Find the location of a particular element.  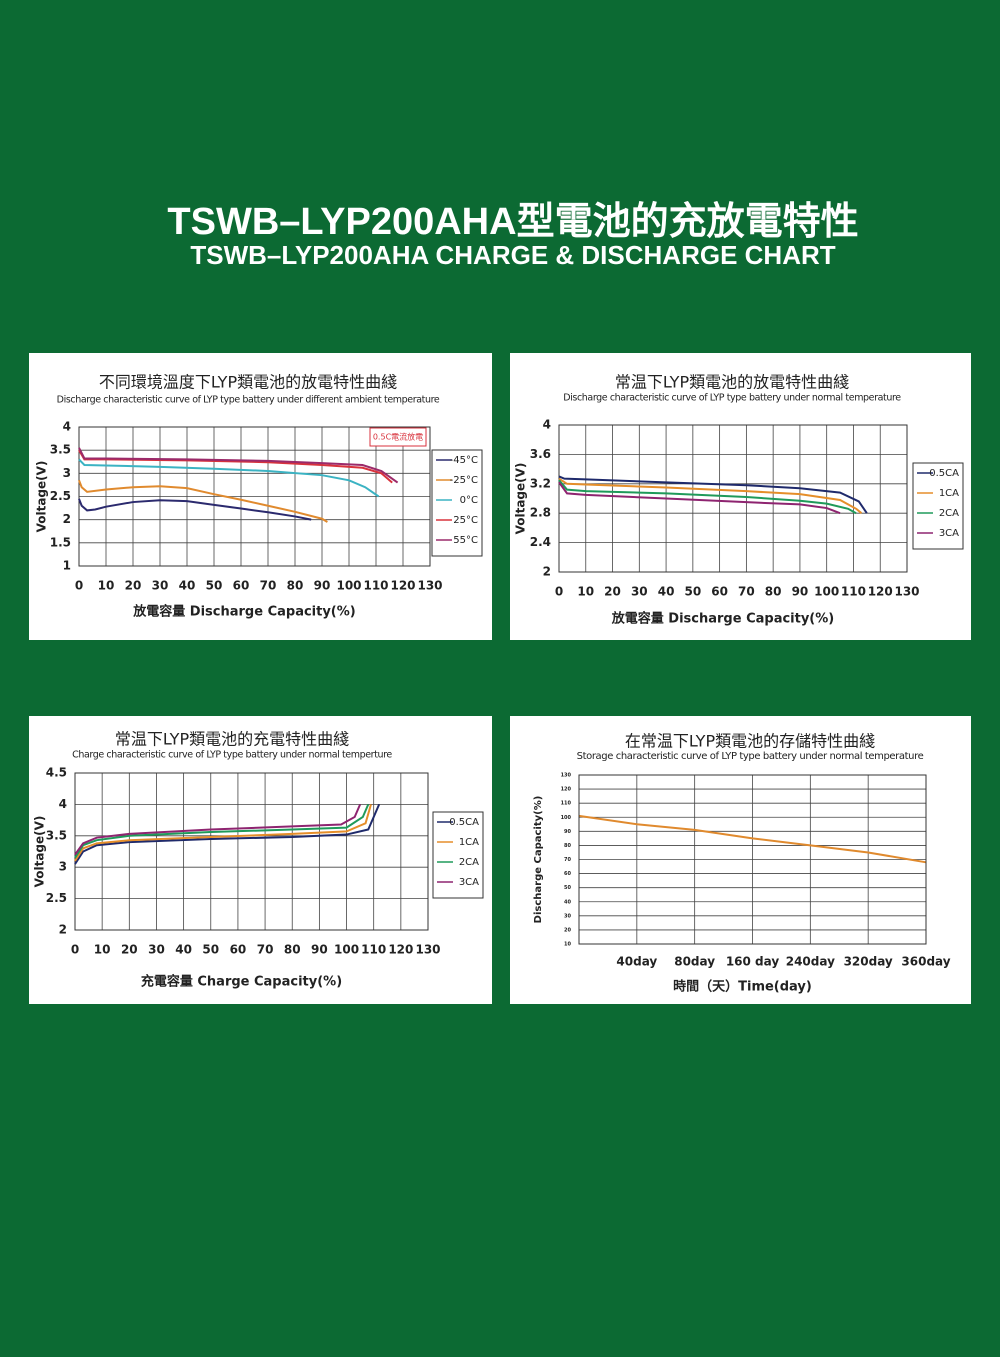

chart-title: 常温下LYP類電池的放電特性曲綫 is located at coordinates (732, 382).